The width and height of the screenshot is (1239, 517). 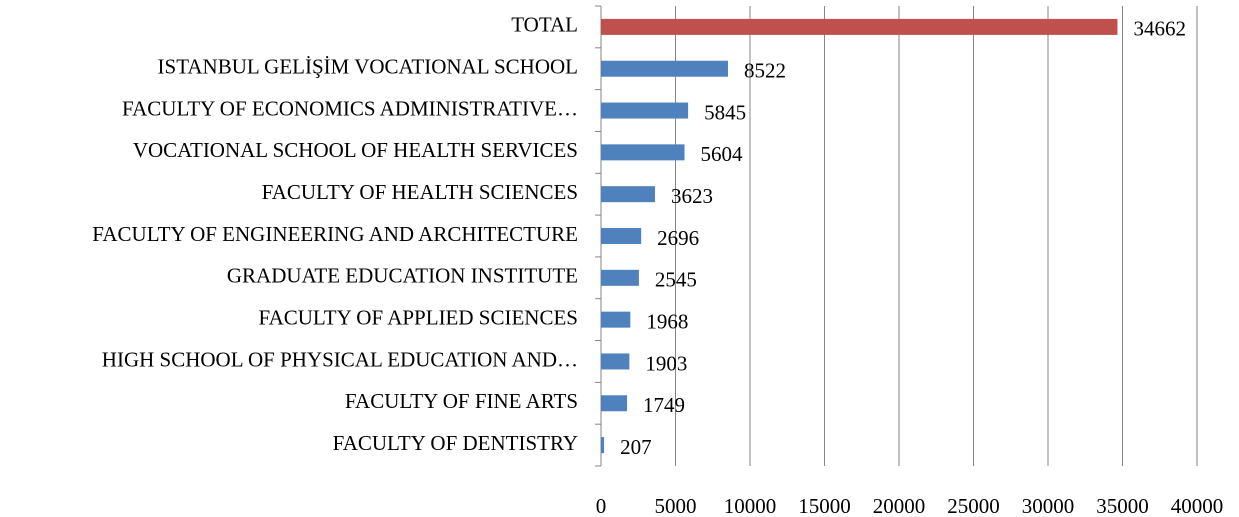 What do you see at coordinates (666, 363) in the screenshot?
I see `value-label: 1903` at bounding box center [666, 363].